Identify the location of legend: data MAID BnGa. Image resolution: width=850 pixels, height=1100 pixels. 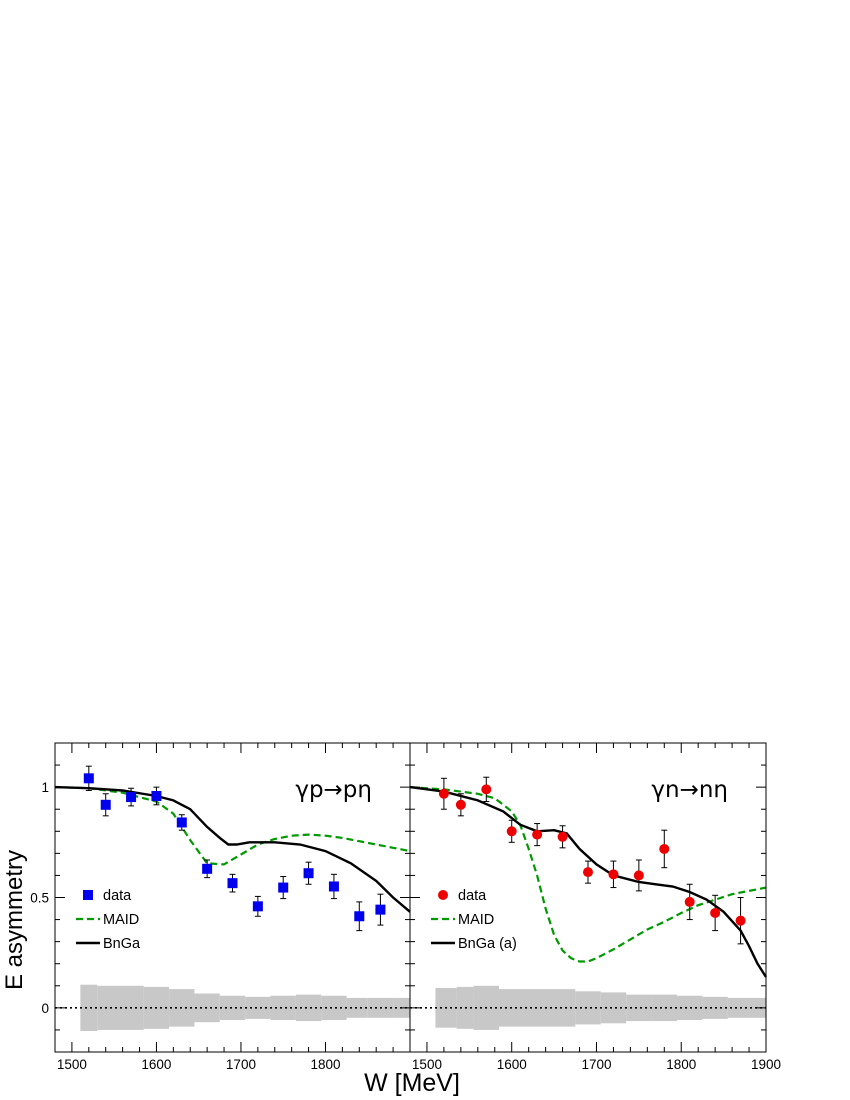
(108, 920).